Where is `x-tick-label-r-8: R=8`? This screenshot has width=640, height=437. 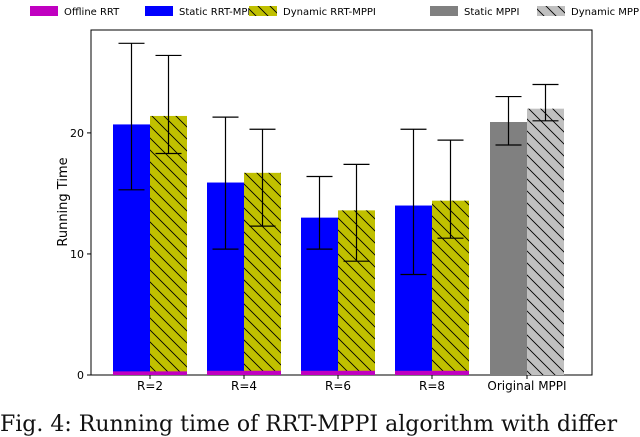
x-tick-label-r-8: R=8 is located at coordinates (432, 386).